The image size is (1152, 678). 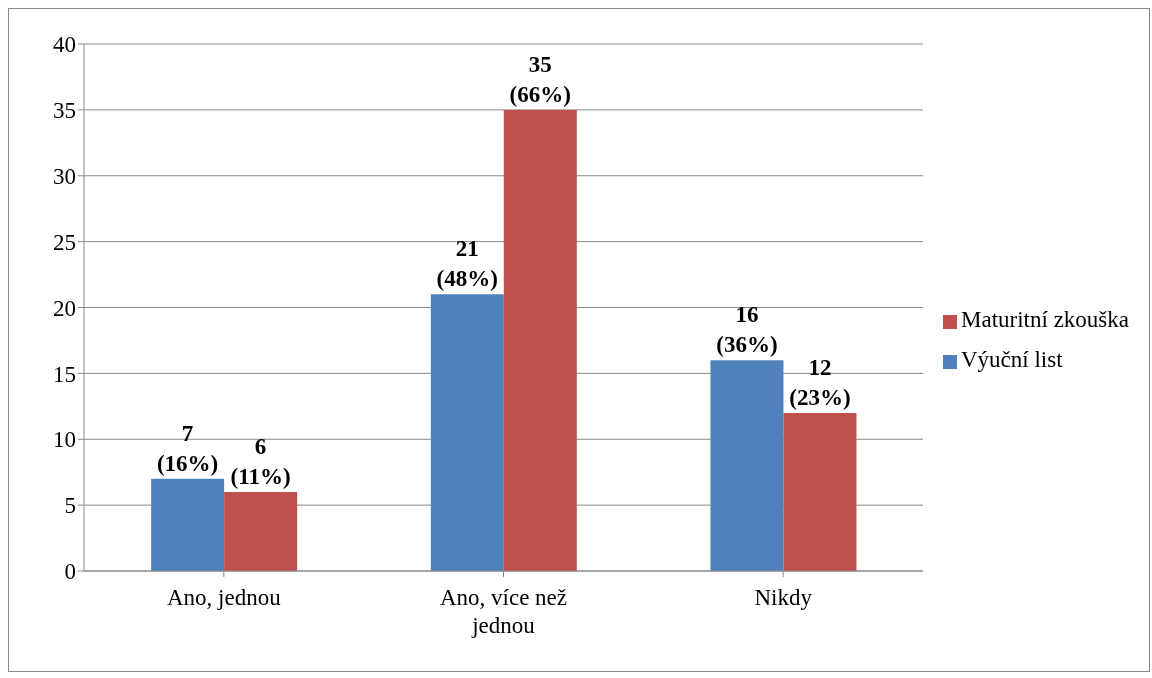 What do you see at coordinates (64, 45) in the screenshot?
I see `y-tick-label: 40` at bounding box center [64, 45].